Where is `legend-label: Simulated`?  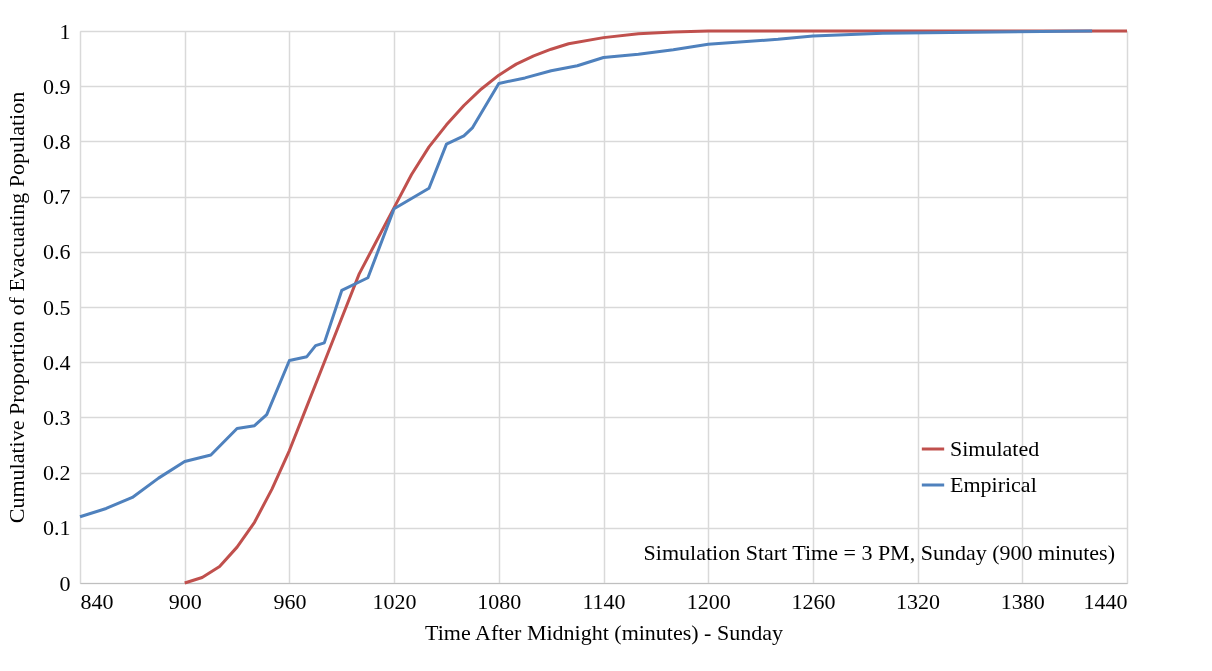 legend-label: Simulated is located at coordinates (995, 448).